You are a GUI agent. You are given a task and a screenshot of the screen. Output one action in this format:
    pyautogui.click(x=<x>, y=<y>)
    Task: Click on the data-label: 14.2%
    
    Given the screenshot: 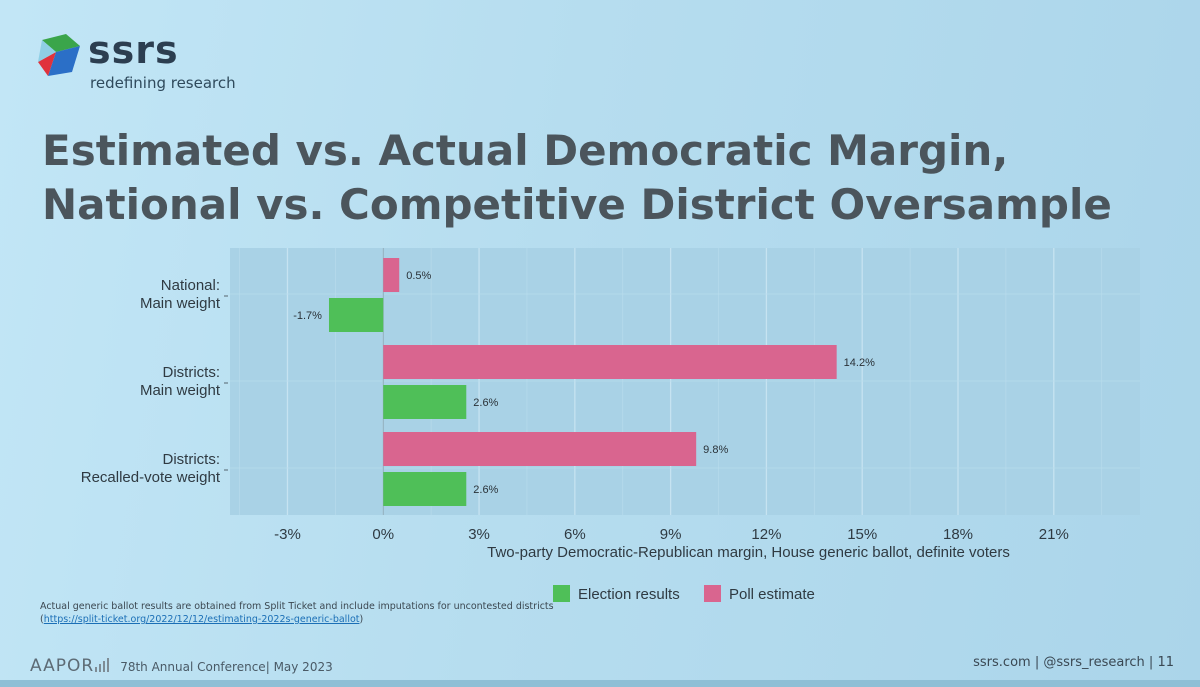 What is the action you would take?
    pyautogui.click(x=859, y=363)
    